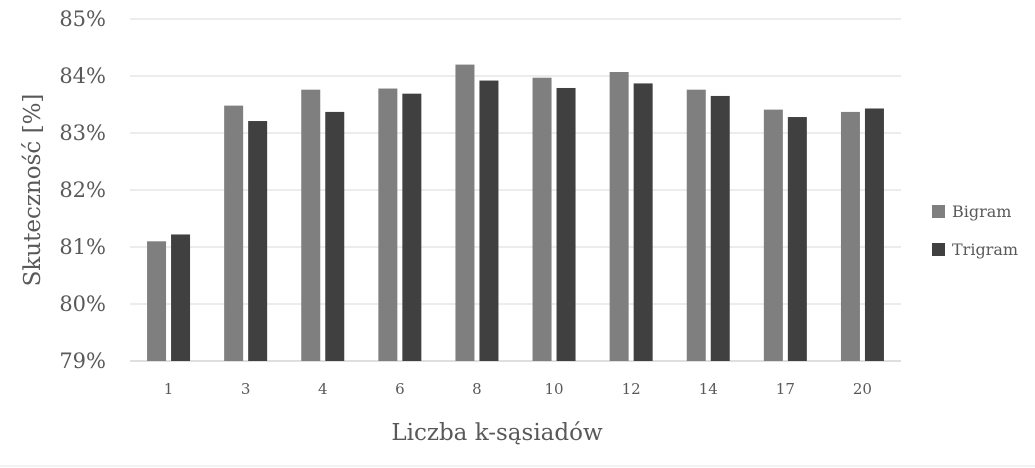 This screenshot has height=468, width=1035. What do you see at coordinates (82, 247) in the screenshot?
I see `y-tick-label: 81%` at bounding box center [82, 247].